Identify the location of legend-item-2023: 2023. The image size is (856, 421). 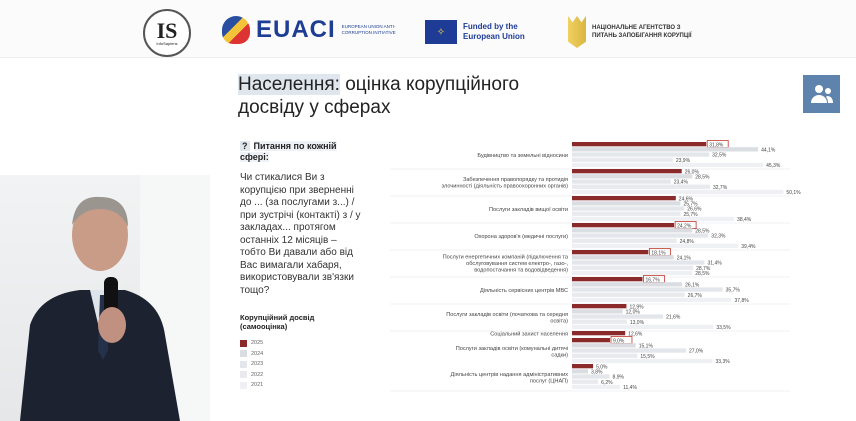
(251, 364).